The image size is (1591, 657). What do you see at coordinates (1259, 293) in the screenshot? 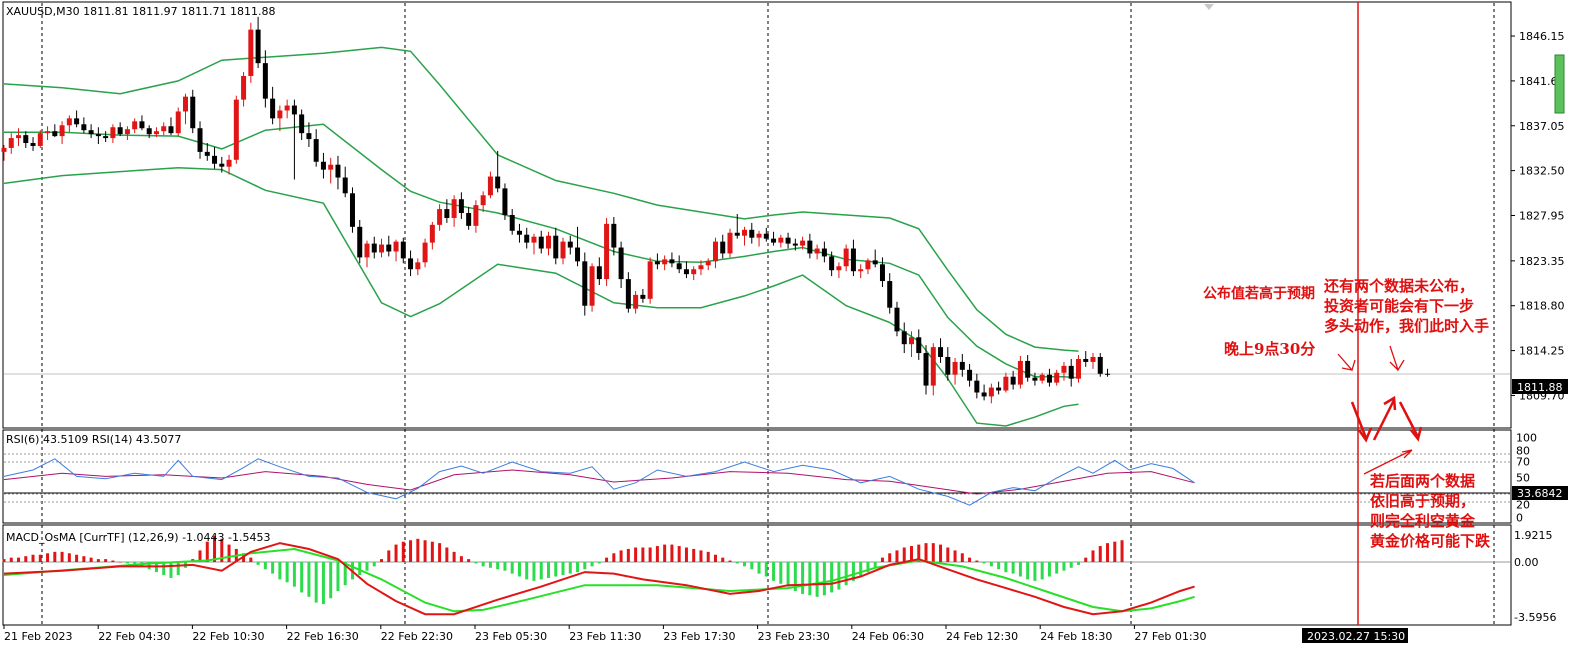
I see `annotation-if-higher: 公布值若高于预期` at bounding box center [1259, 293].